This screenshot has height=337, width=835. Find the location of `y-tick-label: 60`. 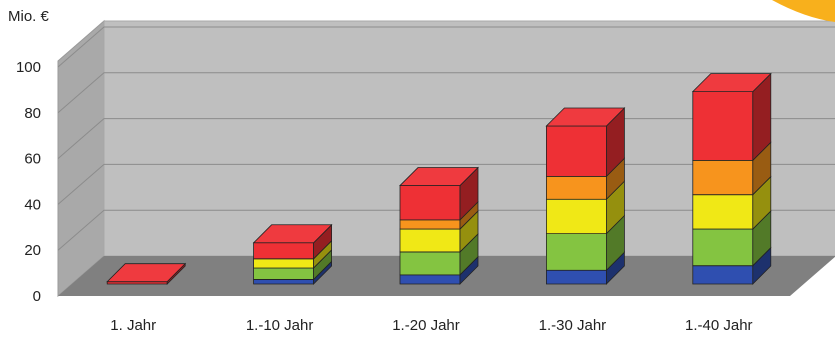

y-tick-label: 60 is located at coordinates (32, 159).